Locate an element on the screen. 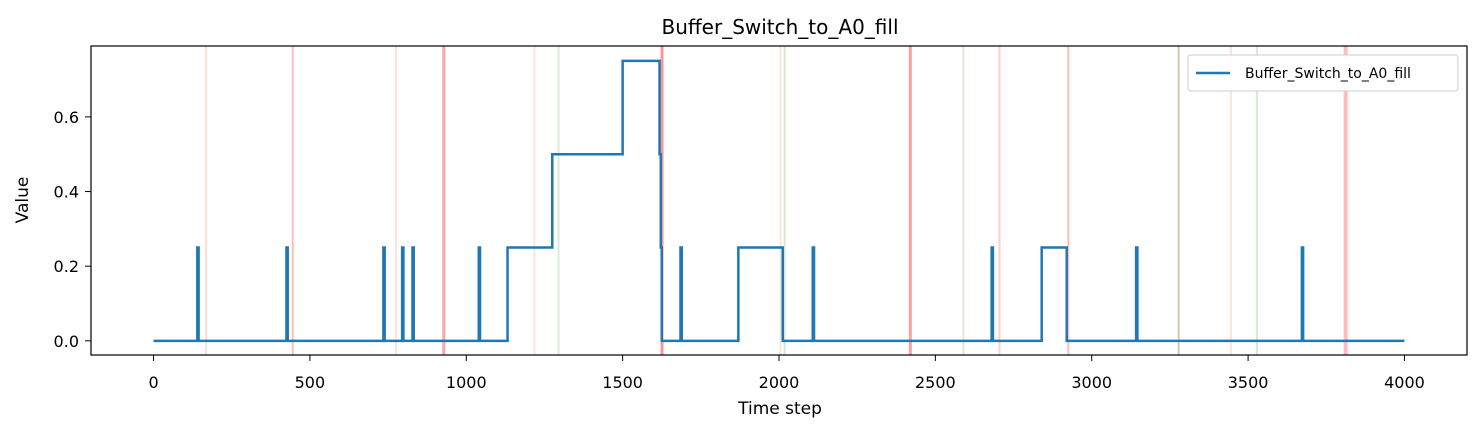 Image resolution: width=1483 pixels, height=437 pixels. legend-box is located at coordinates (1323, 73).